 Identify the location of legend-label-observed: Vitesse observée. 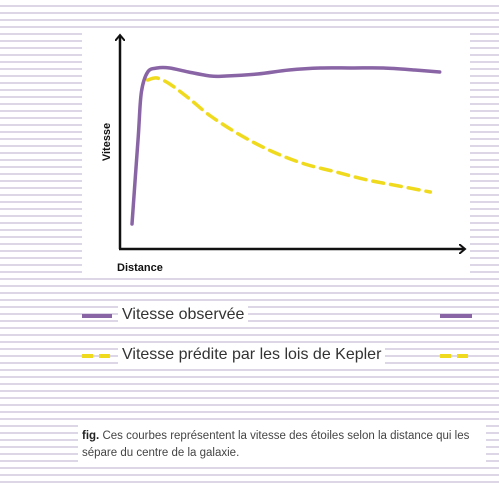
(183, 315).